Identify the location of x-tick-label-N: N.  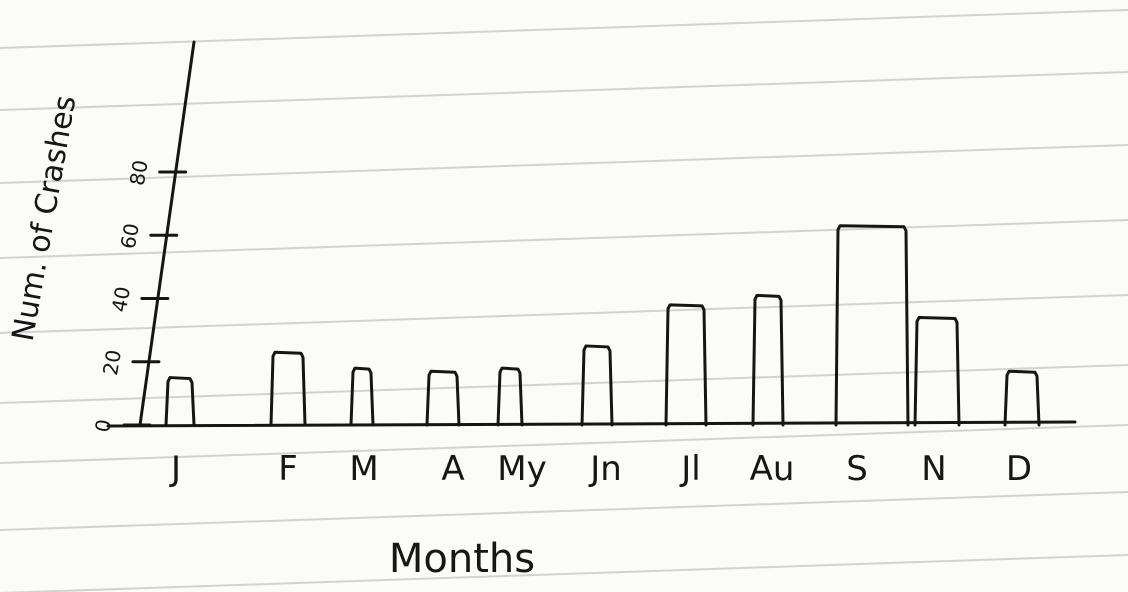
(933, 469).